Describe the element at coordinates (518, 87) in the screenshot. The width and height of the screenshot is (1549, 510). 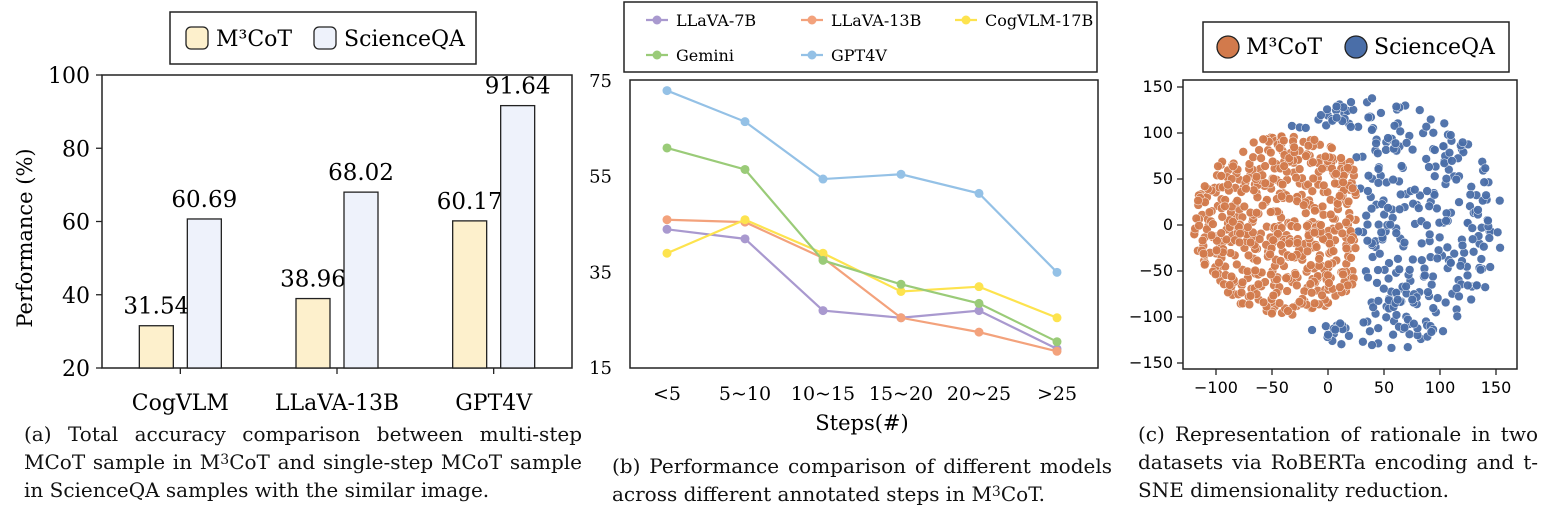
I see `a-bar-value-label: 91.64` at that location.